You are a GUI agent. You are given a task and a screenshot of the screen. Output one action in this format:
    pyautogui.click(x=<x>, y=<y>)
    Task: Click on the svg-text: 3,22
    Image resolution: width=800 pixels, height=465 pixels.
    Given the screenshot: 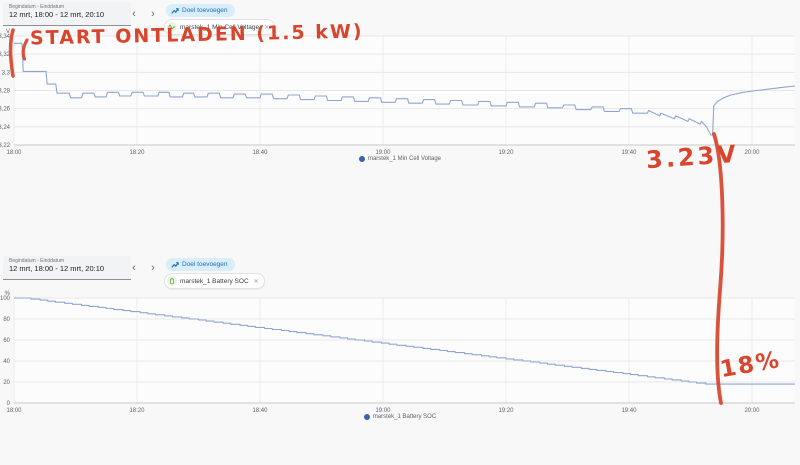 What is the action you would take?
    pyautogui.click(x=5, y=146)
    